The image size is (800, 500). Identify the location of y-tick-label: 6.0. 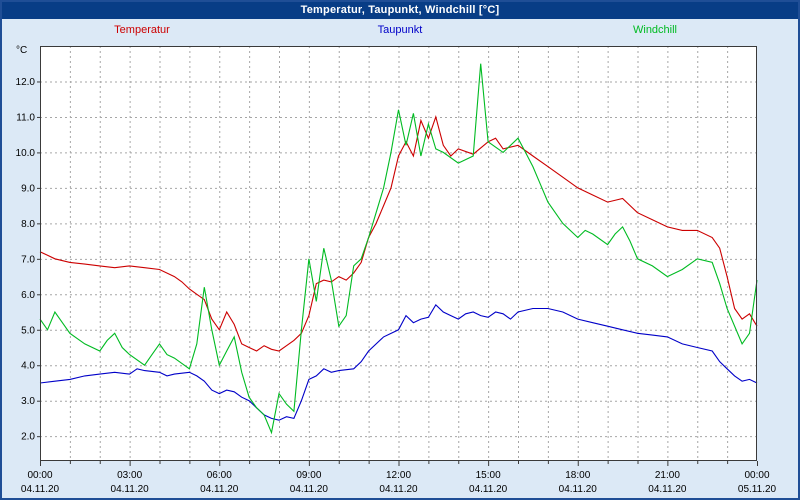
(28, 295).